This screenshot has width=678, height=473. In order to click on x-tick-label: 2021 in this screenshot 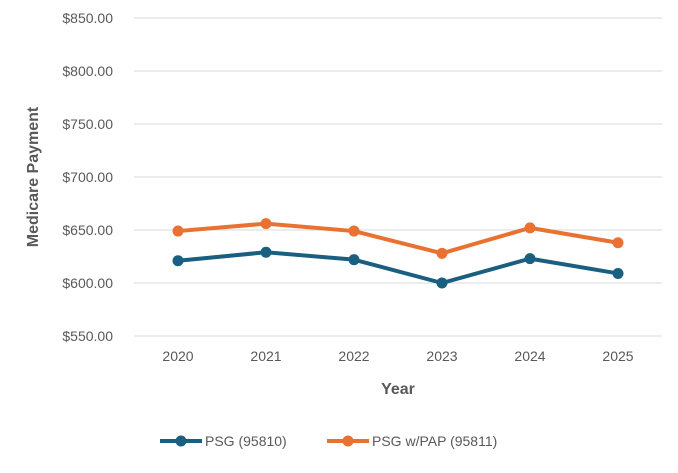, I will do `click(265, 356)`.